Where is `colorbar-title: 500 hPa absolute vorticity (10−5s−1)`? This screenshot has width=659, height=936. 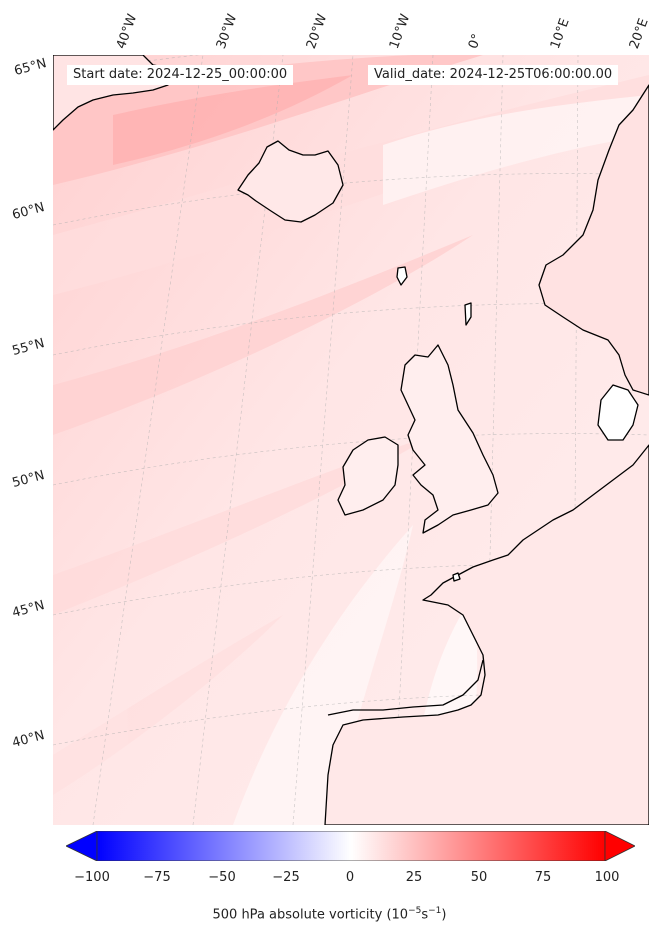
colorbar-title: 500 hPa absolute vorticity (10−5s−1) is located at coordinates (329, 914).